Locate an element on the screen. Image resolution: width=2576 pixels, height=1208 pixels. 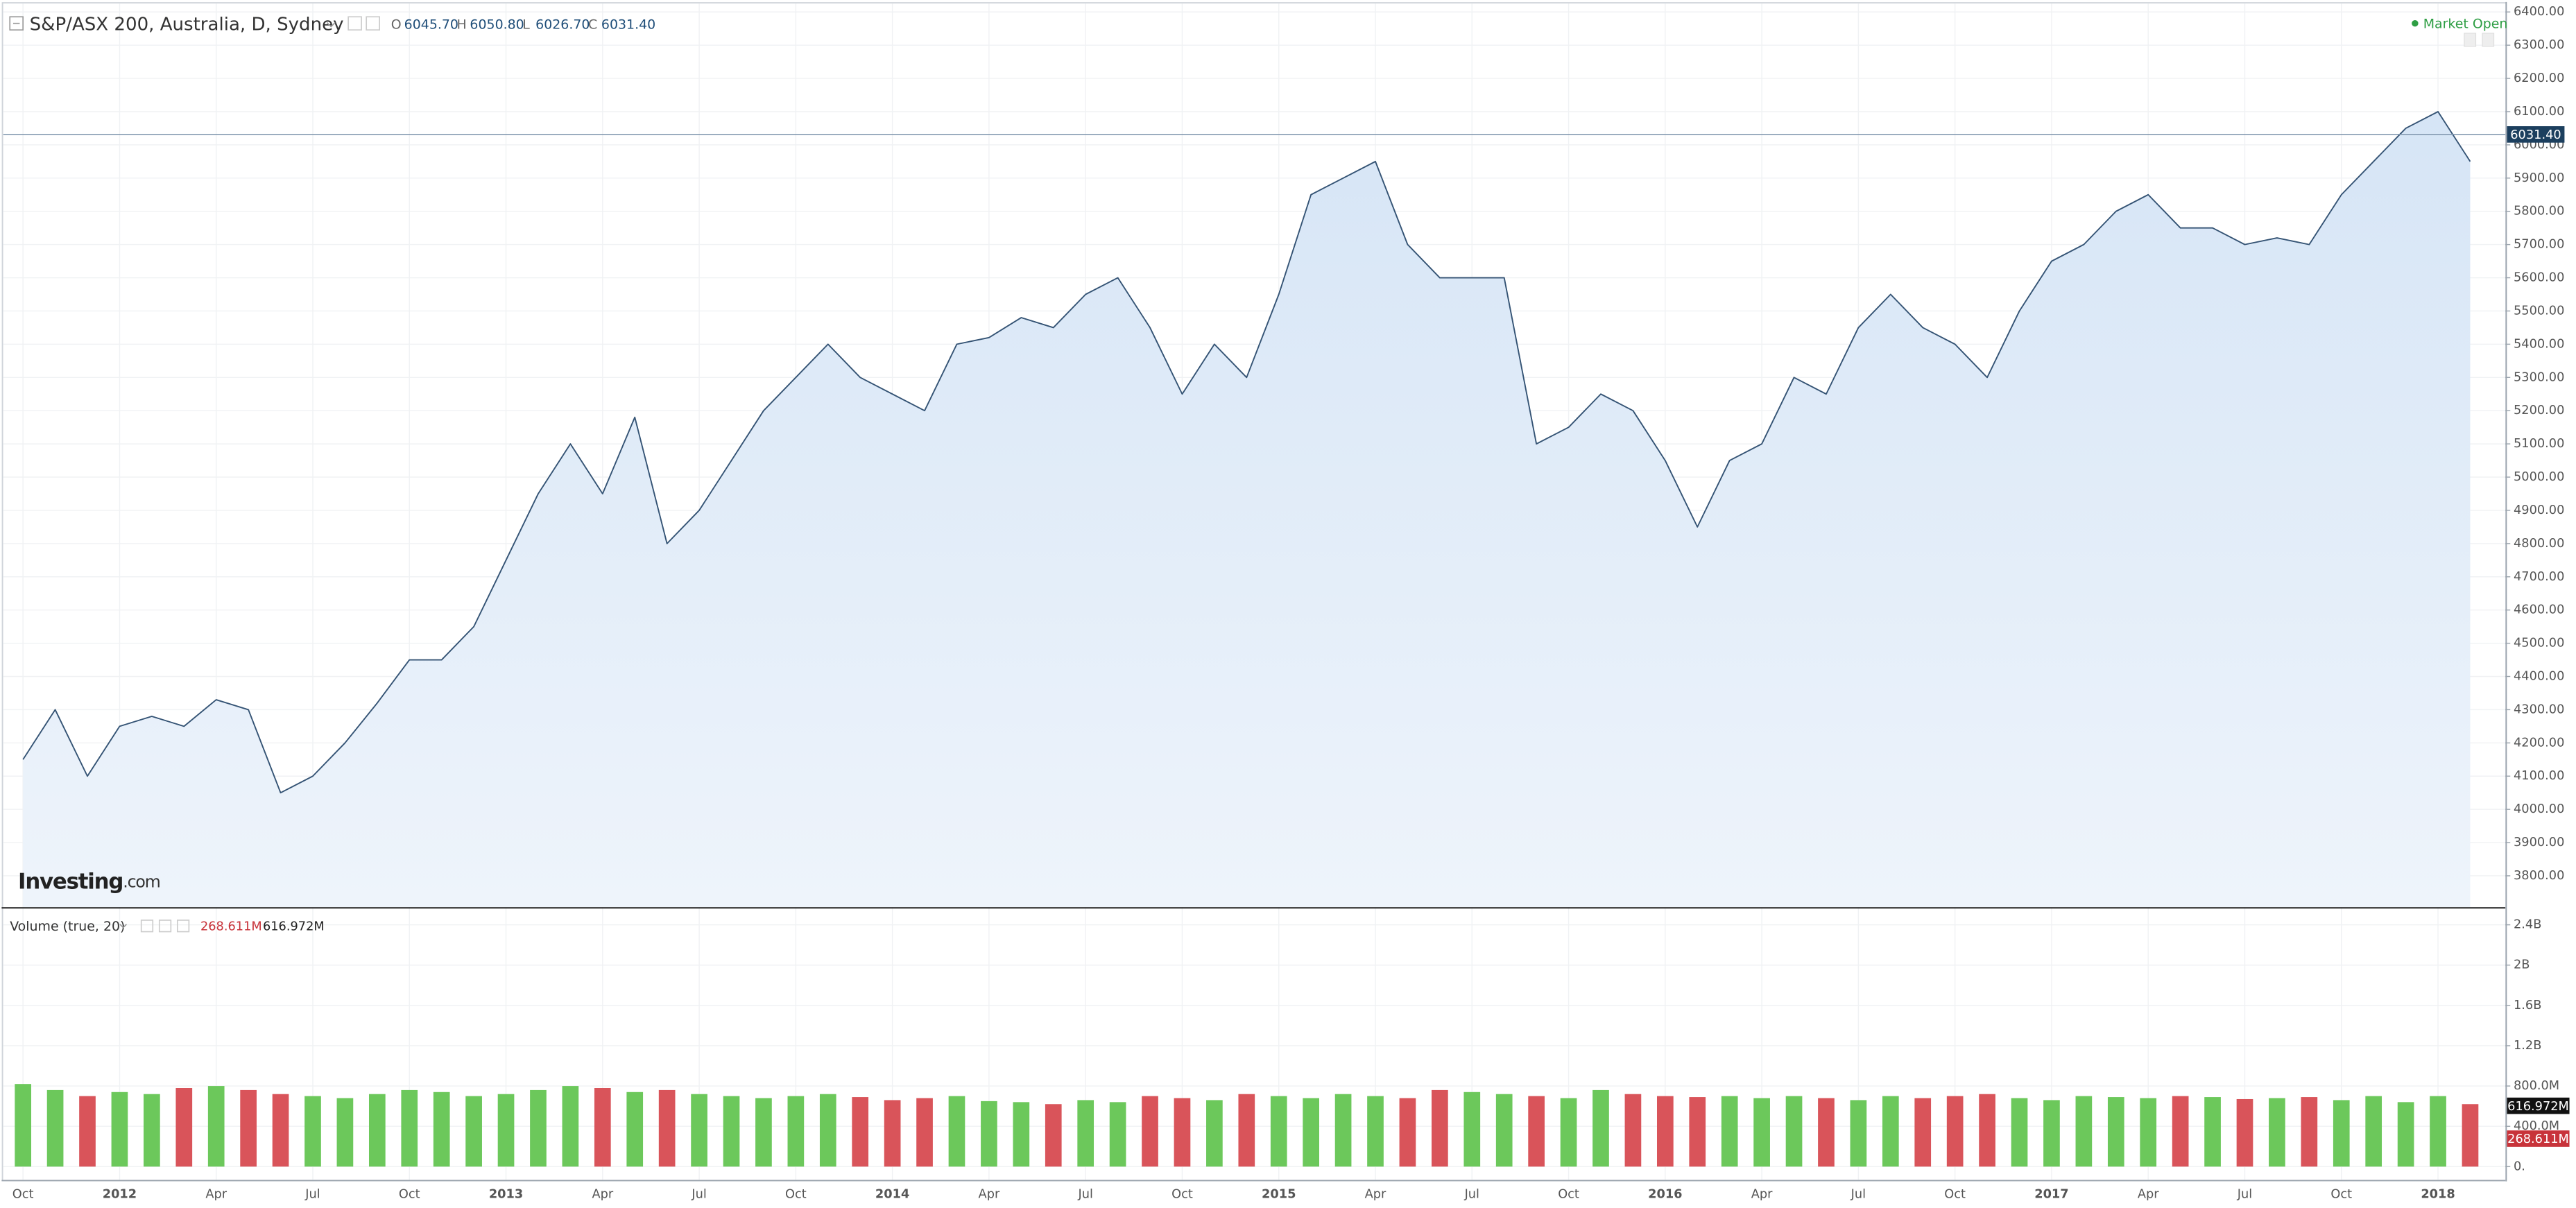
average-tag is located at coordinates (2538, 1105).